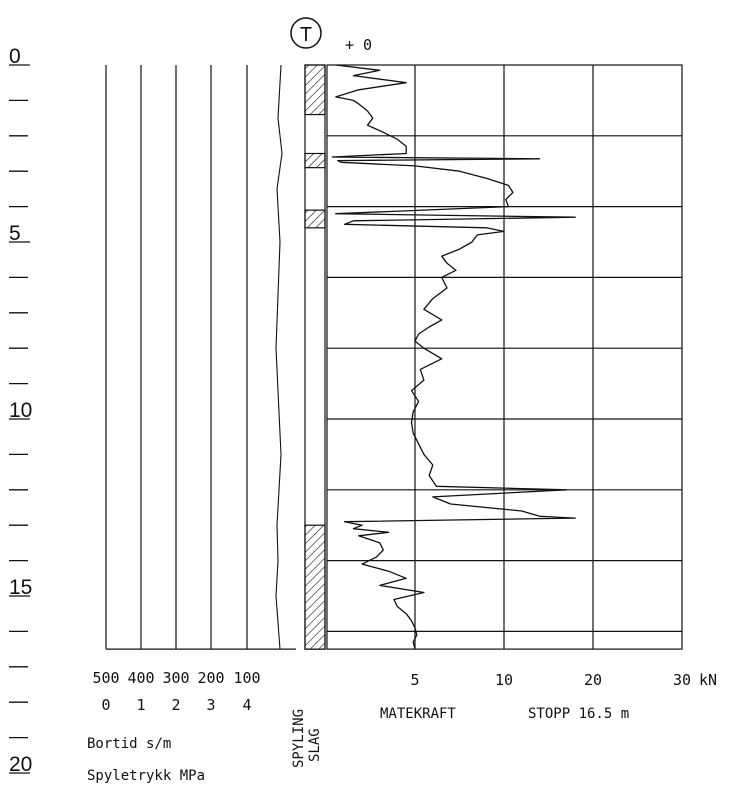  Describe the element at coordinates (682, 680) in the screenshot. I see `matekraft-tick: 30` at that location.